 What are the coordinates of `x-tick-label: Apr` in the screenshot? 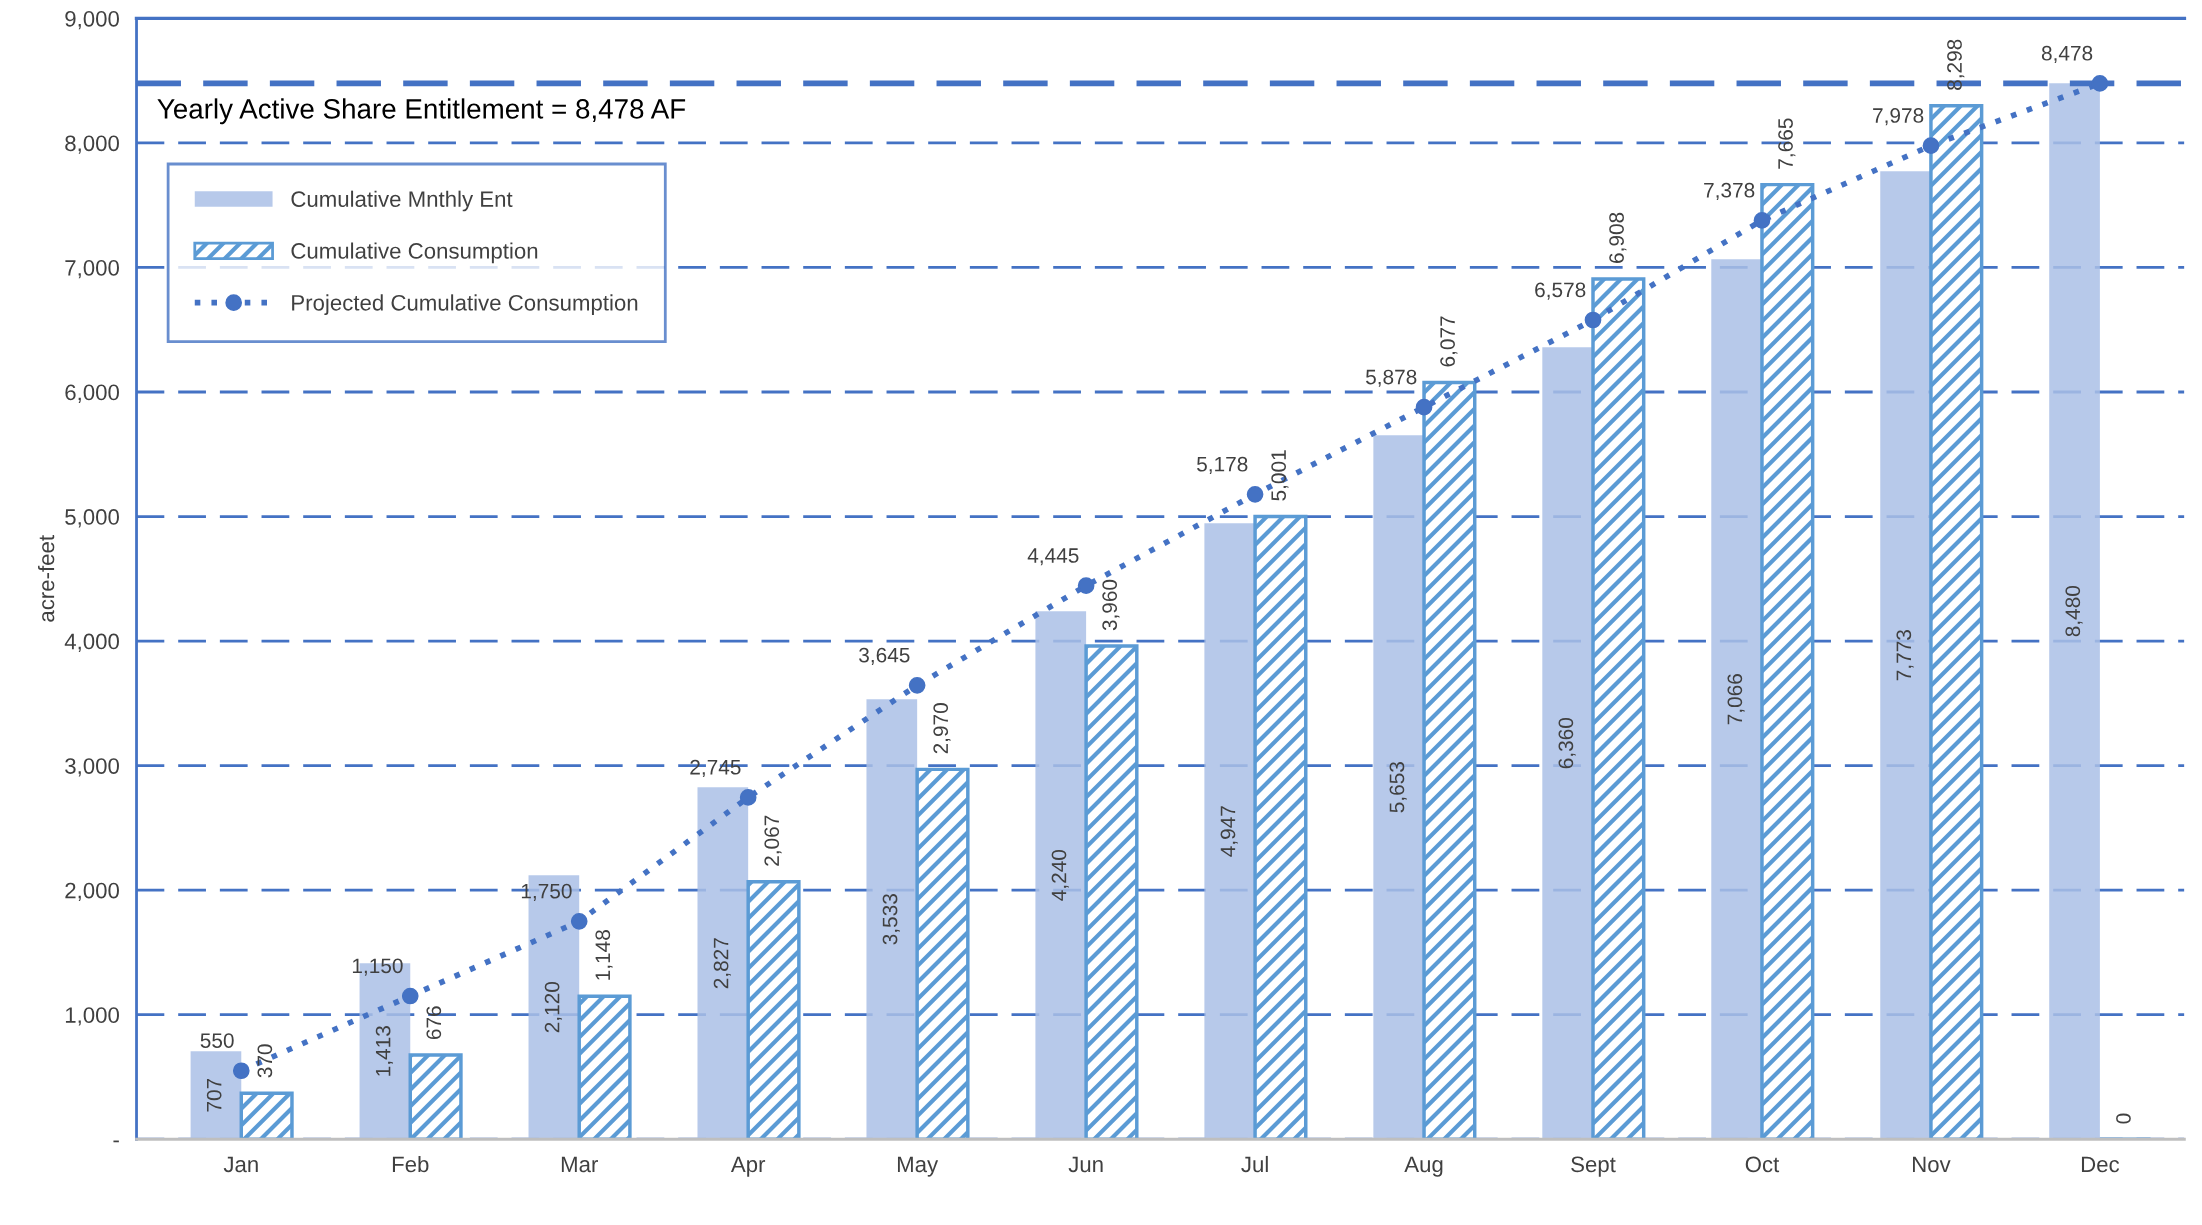 It's located at (748, 1166).